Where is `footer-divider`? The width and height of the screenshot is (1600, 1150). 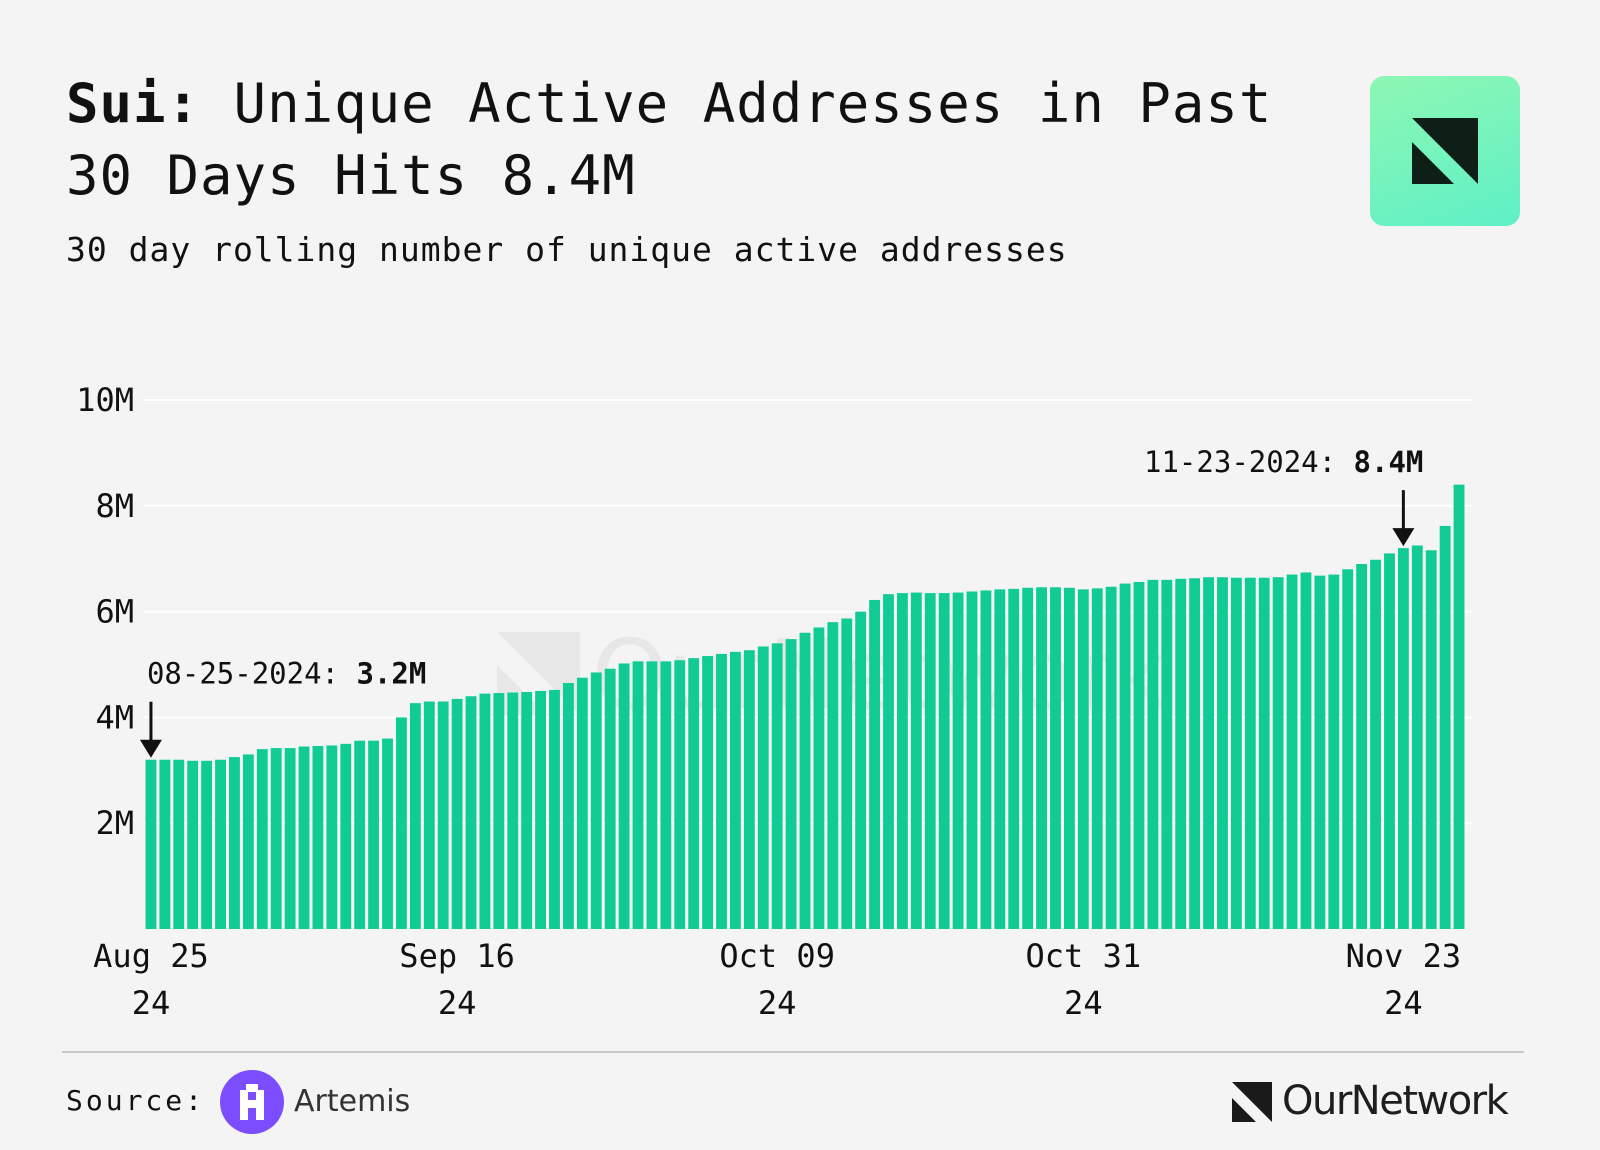
footer-divider is located at coordinates (793, 1052).